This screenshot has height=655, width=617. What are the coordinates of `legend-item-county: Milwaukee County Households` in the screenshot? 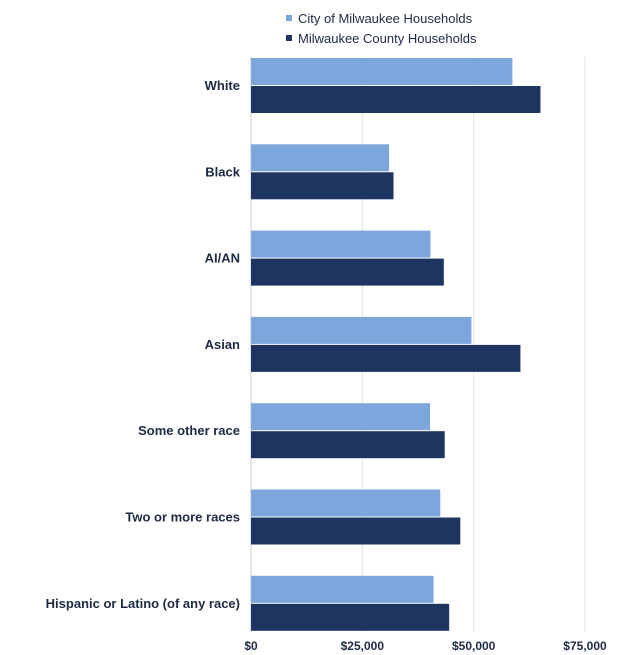 It's located at (381, 38).